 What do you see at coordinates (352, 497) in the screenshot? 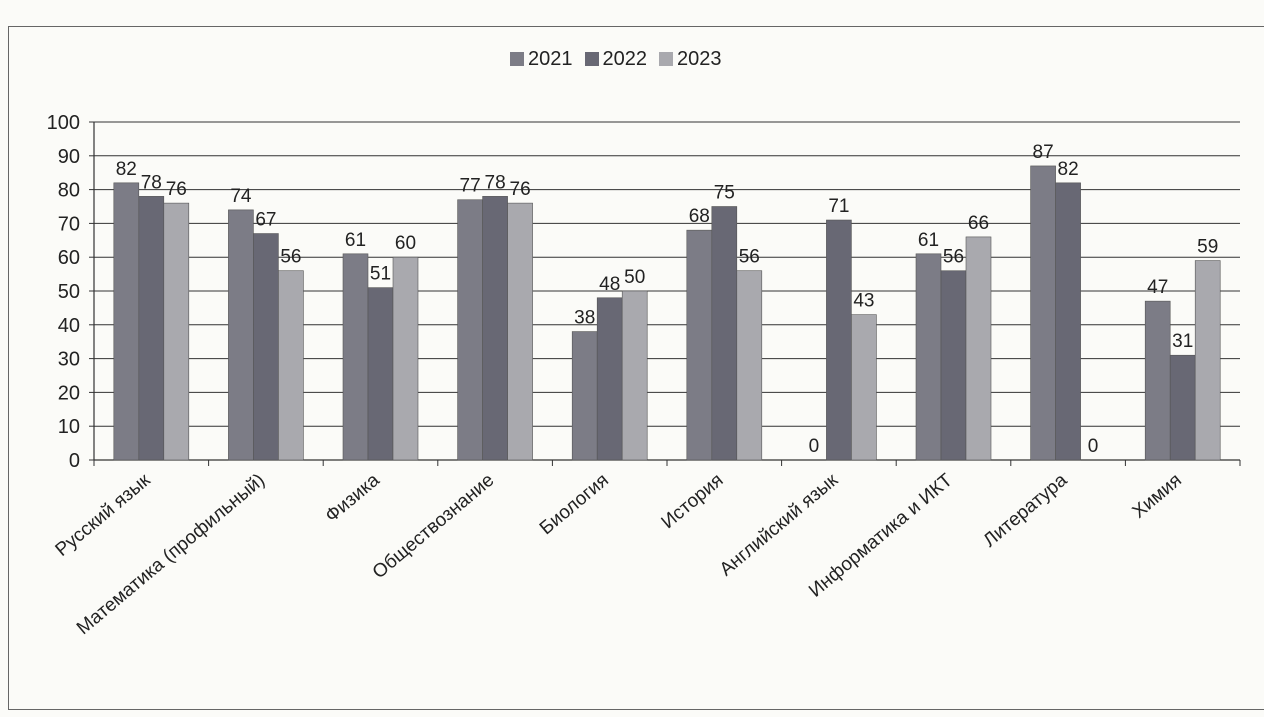
I see `category-label: Физика` at bounding box center [352, 497].